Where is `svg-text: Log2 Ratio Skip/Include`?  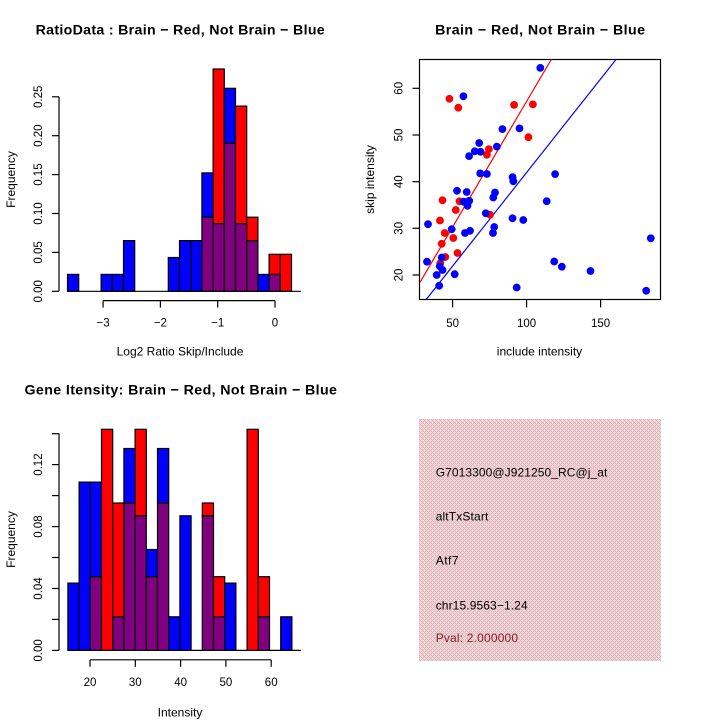
svg-text: Log2 Ratio Skip/Include is located at coordinates (180, 352).